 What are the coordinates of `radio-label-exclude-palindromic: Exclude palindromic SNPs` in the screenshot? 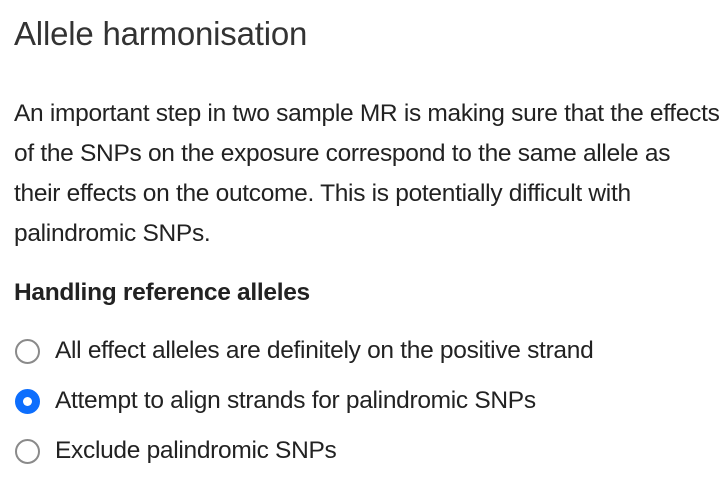 It's located at (196, 450).